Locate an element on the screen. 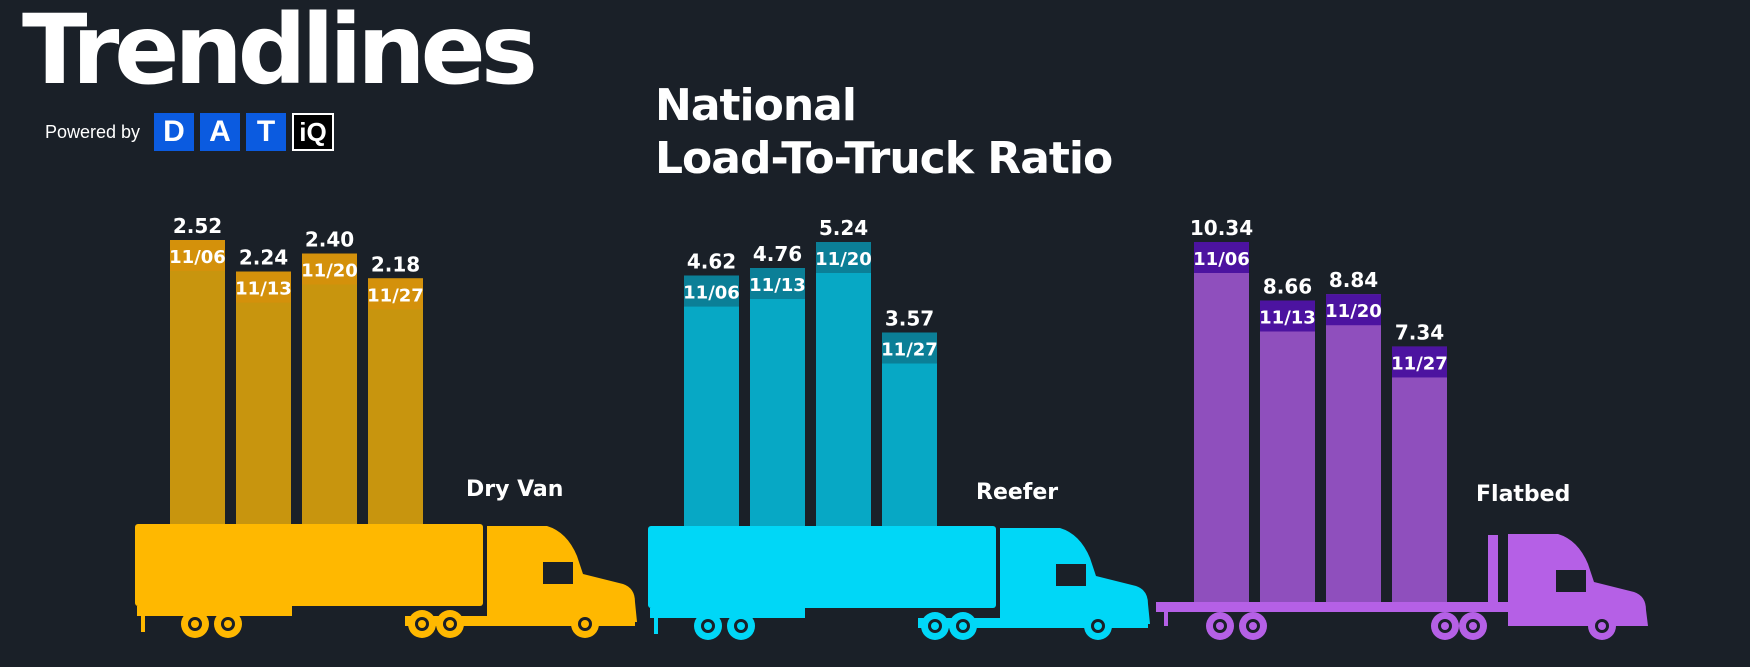 This screenshot has width=1750, height=667. bar-value-label: 3.57 is located at coordinates (909, 319).